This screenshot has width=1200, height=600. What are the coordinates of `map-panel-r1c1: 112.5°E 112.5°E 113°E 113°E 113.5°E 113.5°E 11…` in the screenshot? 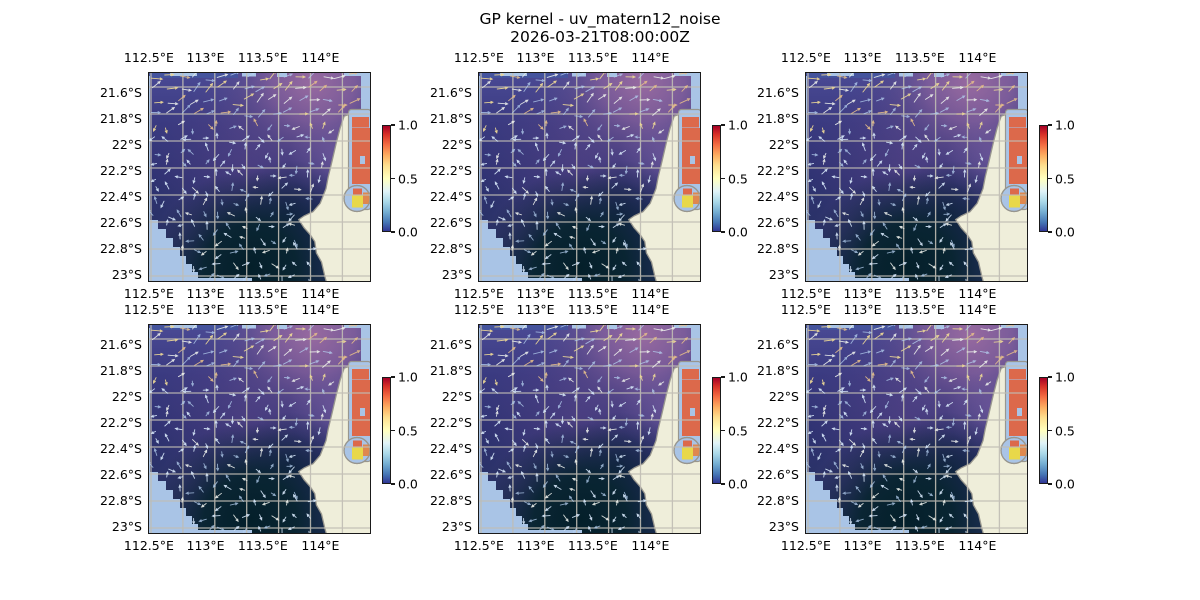 It's located at (265, 176).